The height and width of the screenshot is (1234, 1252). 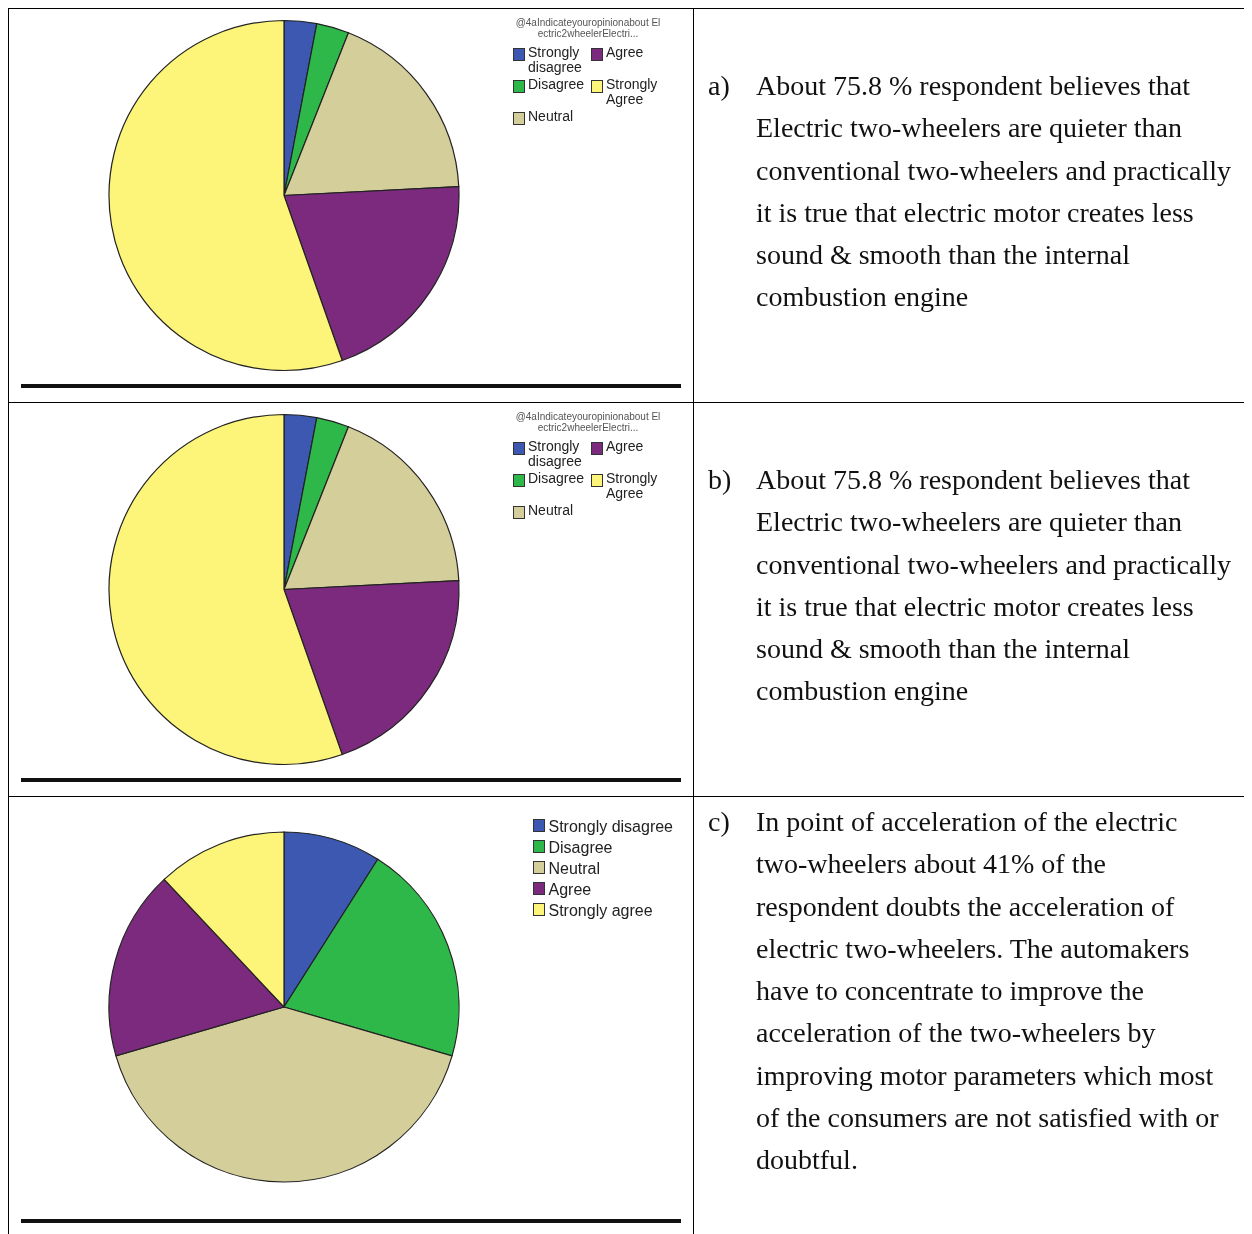 I want to click on text: a) About 75.8 % respondent believes that Electric two-wheelers are quieter than conventional two-wheelers and practically it is true that electric motor creates less sound & smooth than the internal combustion engine, so click(x=970, y=192).